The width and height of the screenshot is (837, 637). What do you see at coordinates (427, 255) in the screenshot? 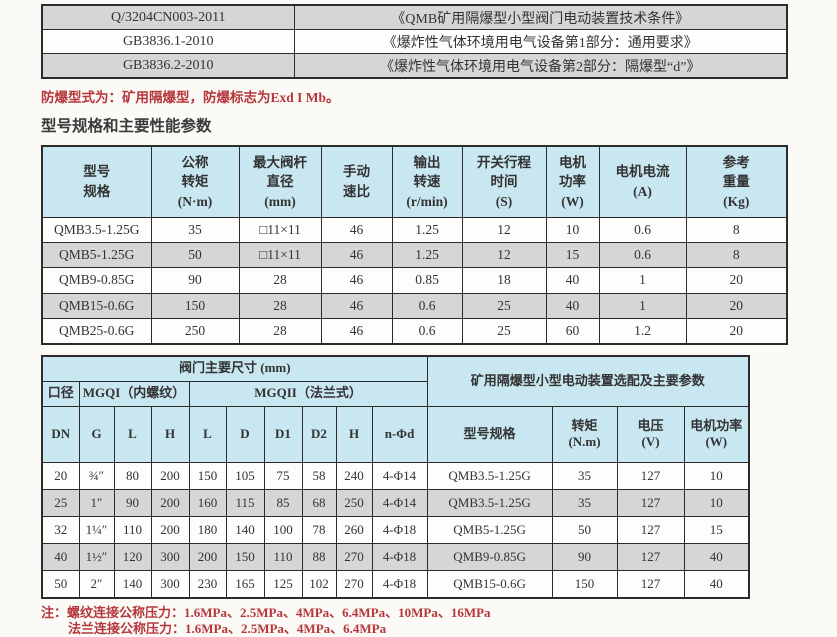
I see `cell: 1.25` at bounding box center [427, 255].